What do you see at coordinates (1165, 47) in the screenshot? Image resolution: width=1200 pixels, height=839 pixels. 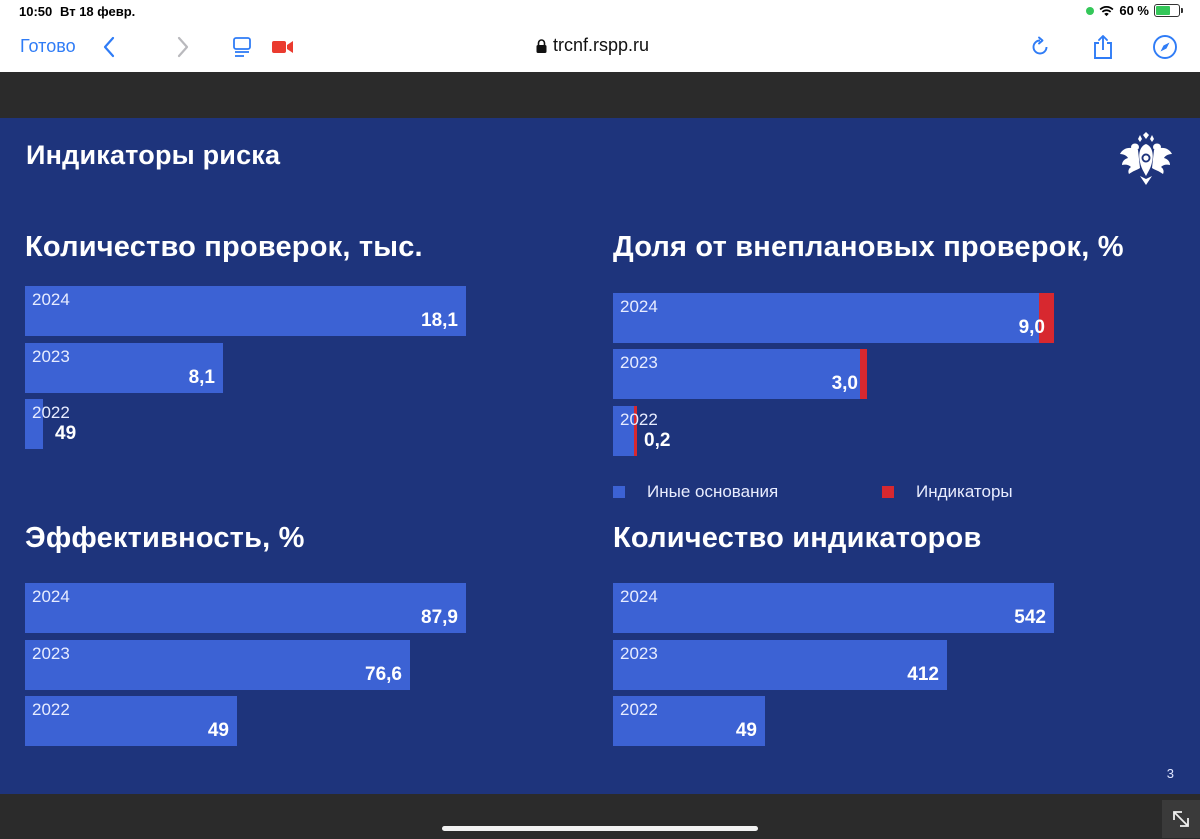 I see `compass-icon` at bounding box center [1165, 47].